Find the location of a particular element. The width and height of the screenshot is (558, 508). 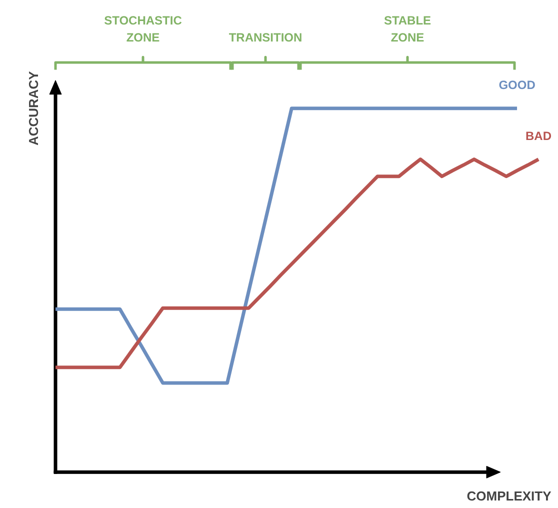

text: TRANSITION is located at coordinates (265, 37).